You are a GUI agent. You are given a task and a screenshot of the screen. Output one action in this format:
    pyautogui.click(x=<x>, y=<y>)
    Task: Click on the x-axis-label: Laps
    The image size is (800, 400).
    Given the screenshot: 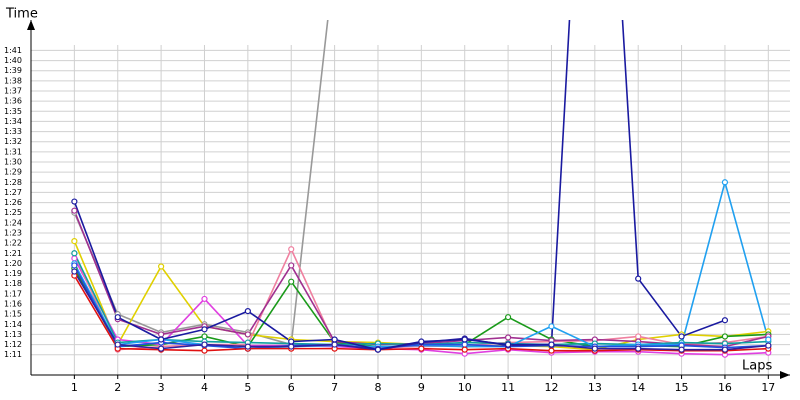 What is the action you would take?
    pyautogui.click(x=757, y=366)
    